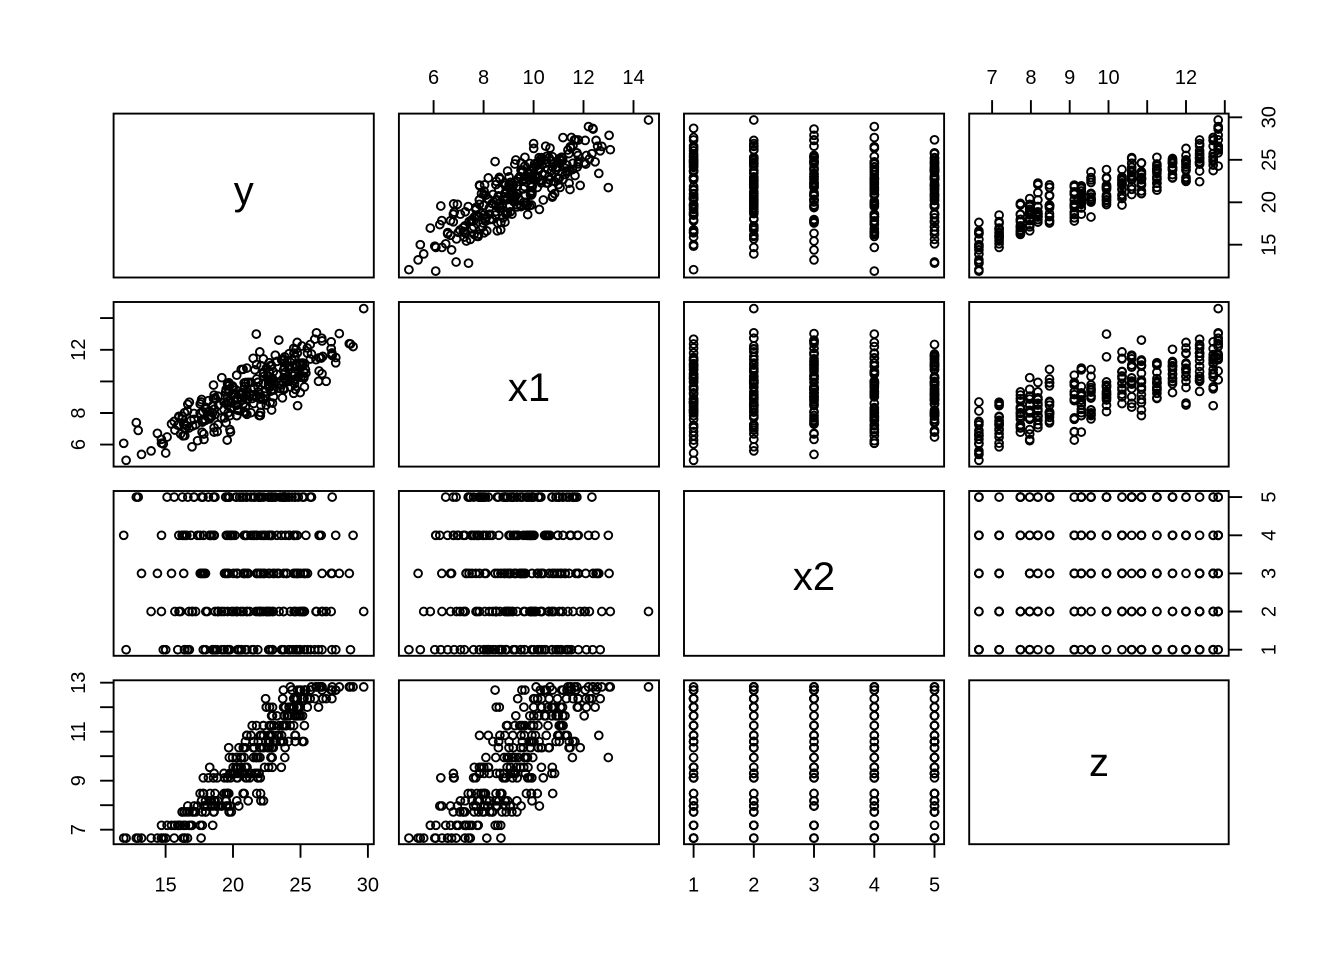 The width and height of the screenshot is (1344, 960). I want to click on svg-text: y, so click(244, 191).